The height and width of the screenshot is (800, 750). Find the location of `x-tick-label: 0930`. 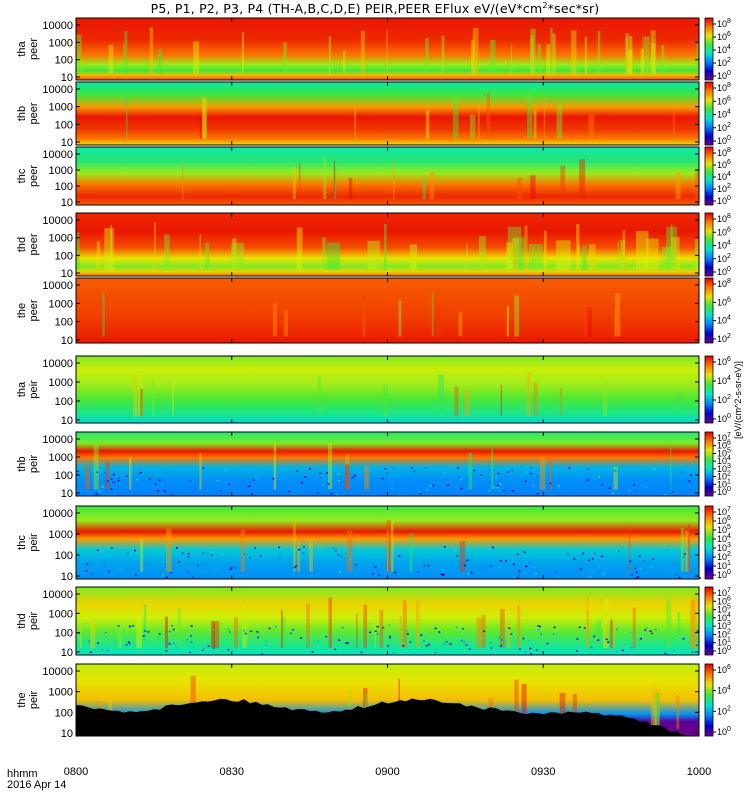

x-tick-label: 0930 is located at coordinates (543, 772).